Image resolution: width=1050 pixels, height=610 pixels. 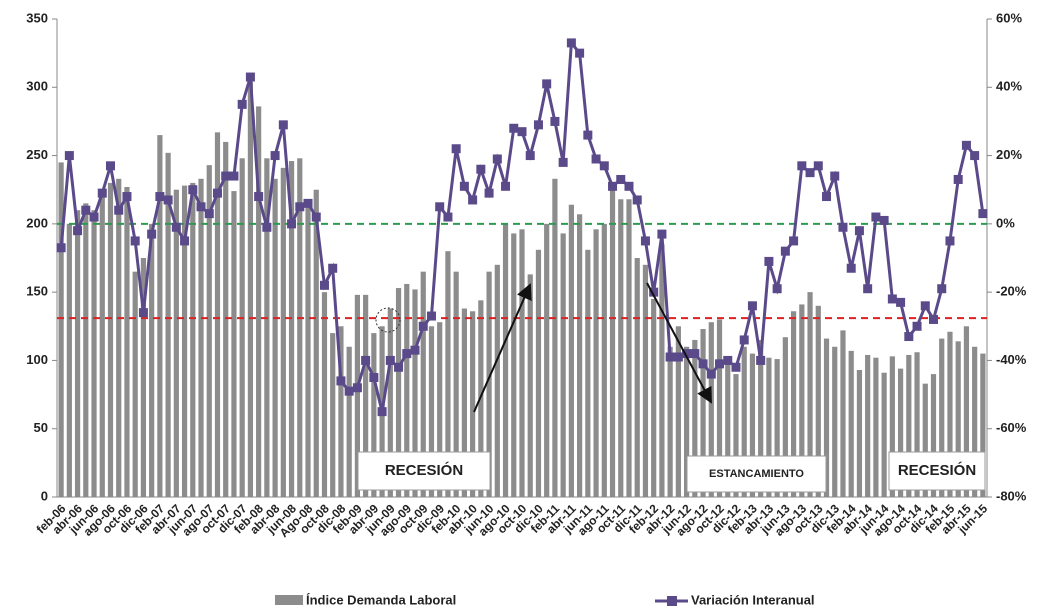 I want to click on y2-tick-label: -80%, so click(x=1011, y=495).